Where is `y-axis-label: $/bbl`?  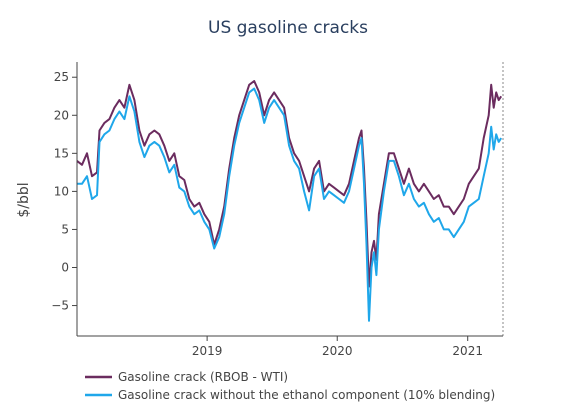 y-axis-label: $/bbl is located at coordinates (24, 199).